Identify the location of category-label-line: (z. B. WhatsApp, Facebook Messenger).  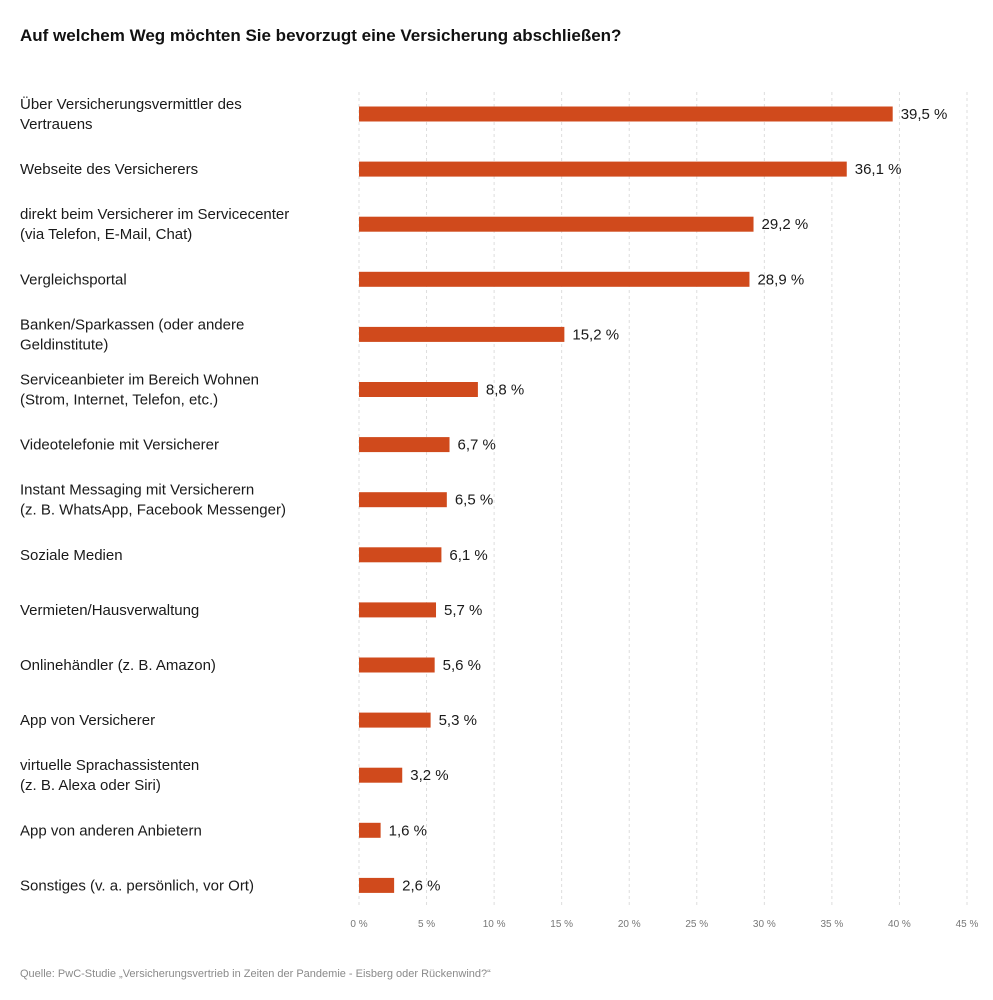
(153, 510).